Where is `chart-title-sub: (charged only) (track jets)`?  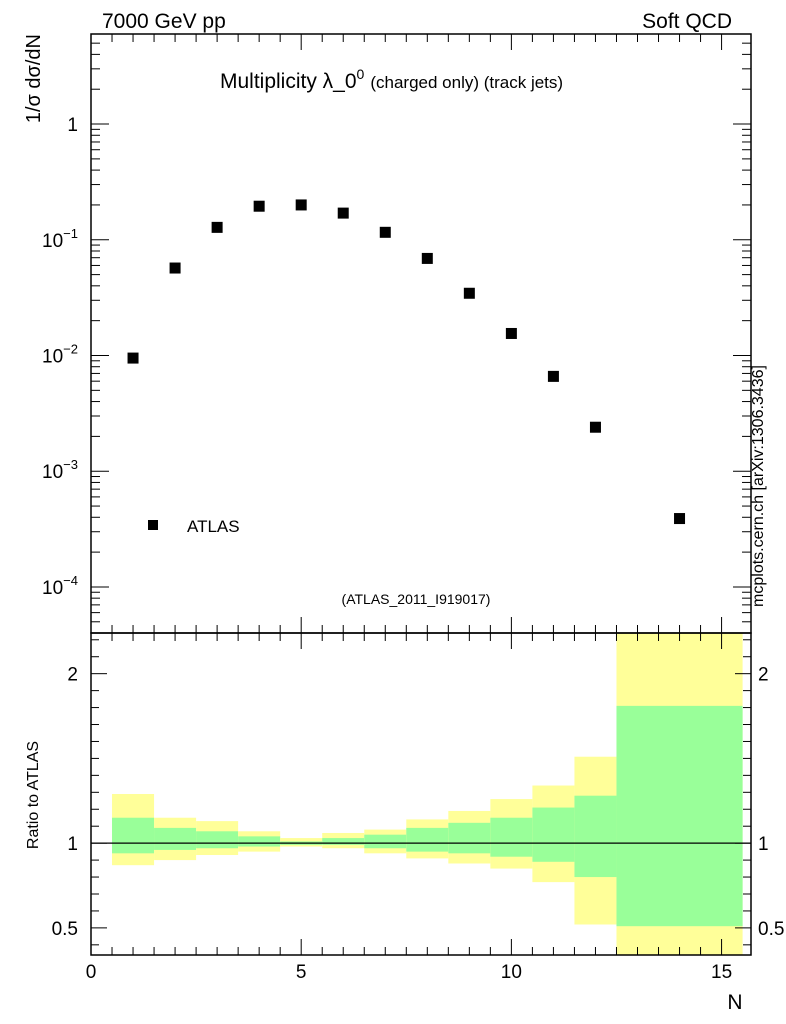 chart-title-sub: (charged only) (track jets) is located at coordinates (466, 82).